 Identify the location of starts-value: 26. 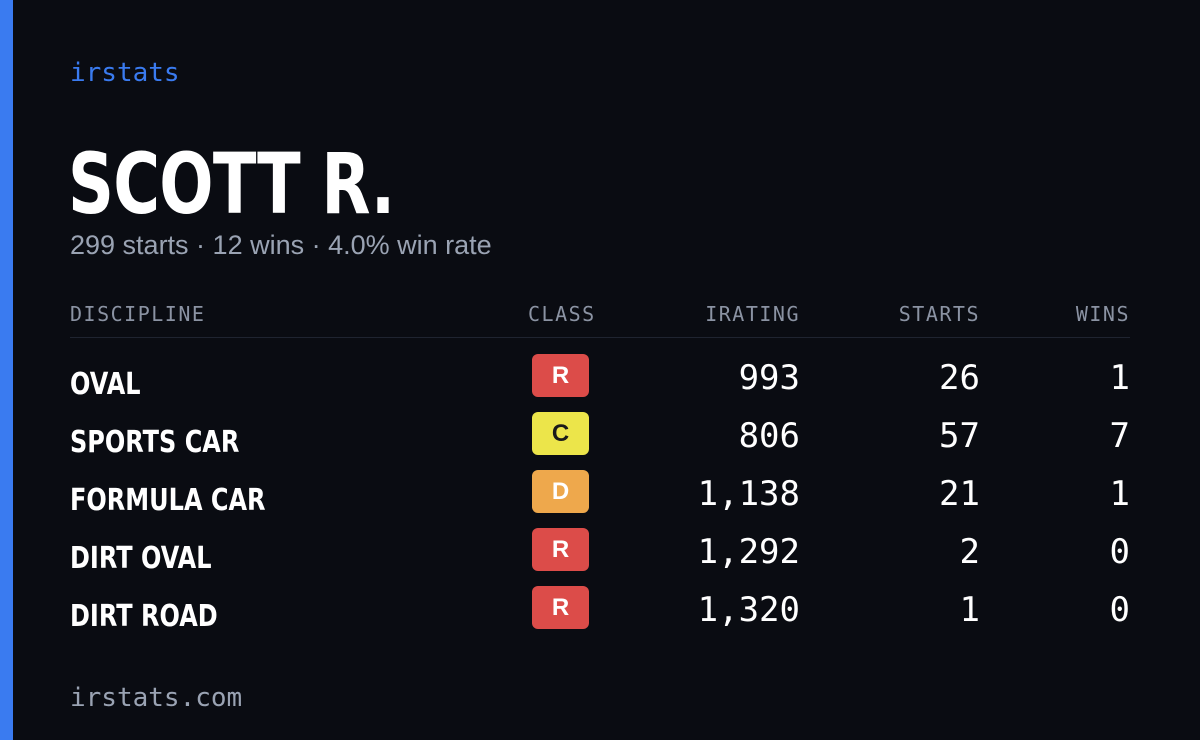
(959, 378).